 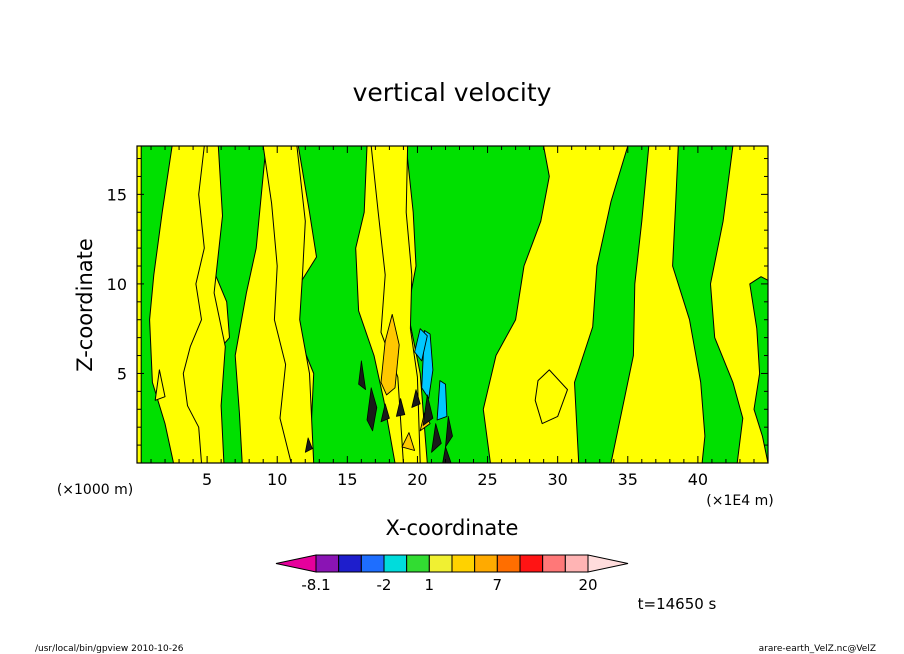 What do you see at coordinates (452, 574) in the screenshot?
I see `colorbar: -8.1 -2 1 7 20` at bounding box center [452, 574].